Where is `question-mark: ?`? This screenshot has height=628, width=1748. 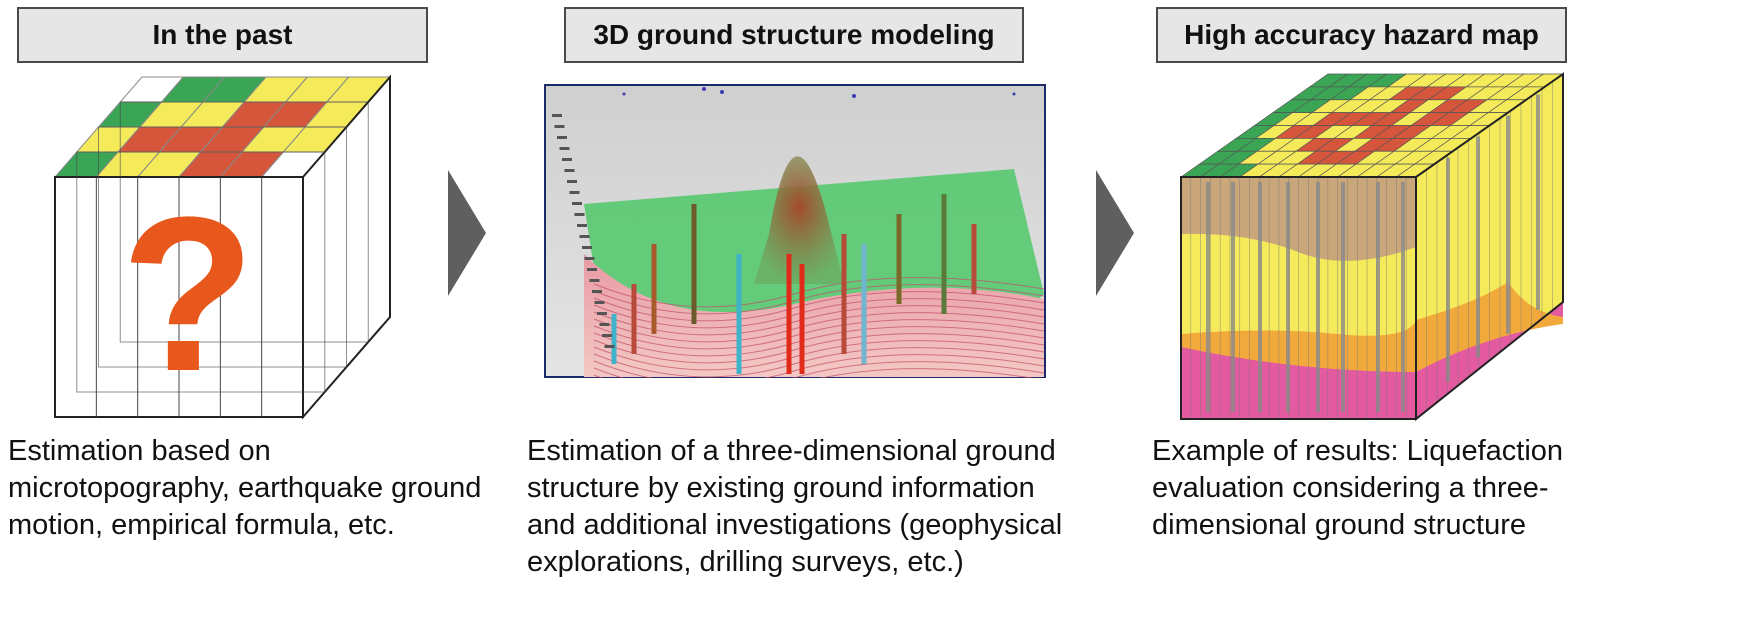
question-mark: ? is located at coordinates (188, 294).